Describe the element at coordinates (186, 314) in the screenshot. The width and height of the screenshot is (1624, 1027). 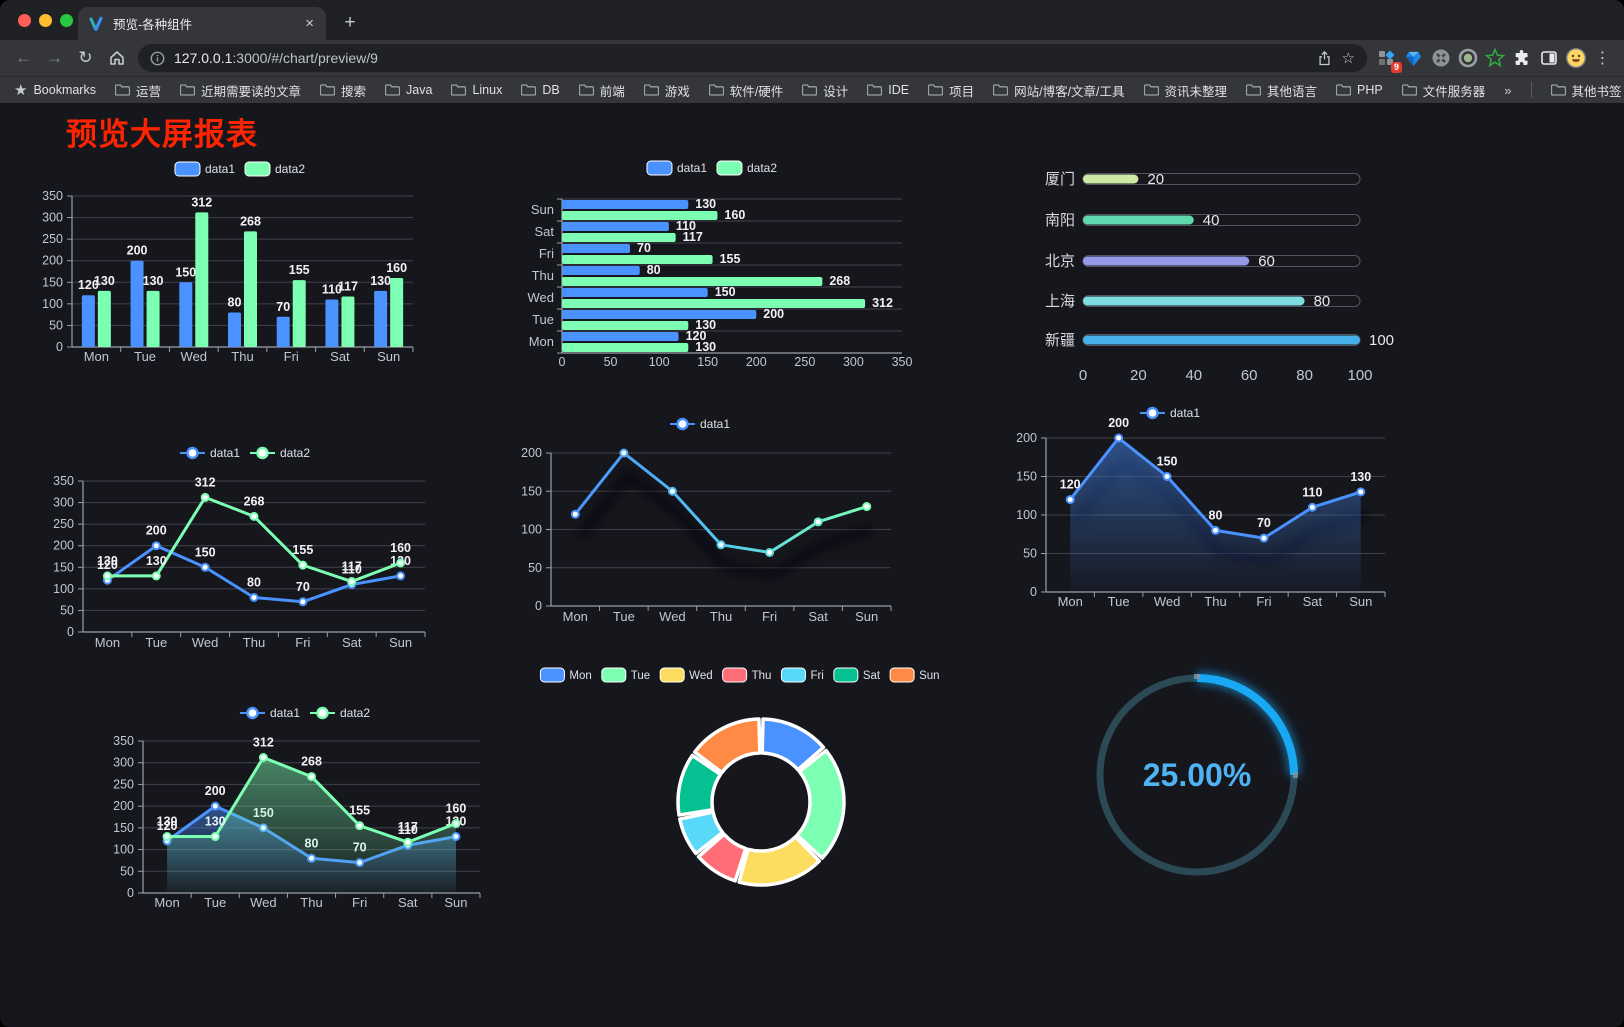
I see `bar-data1-Wed` at that location.